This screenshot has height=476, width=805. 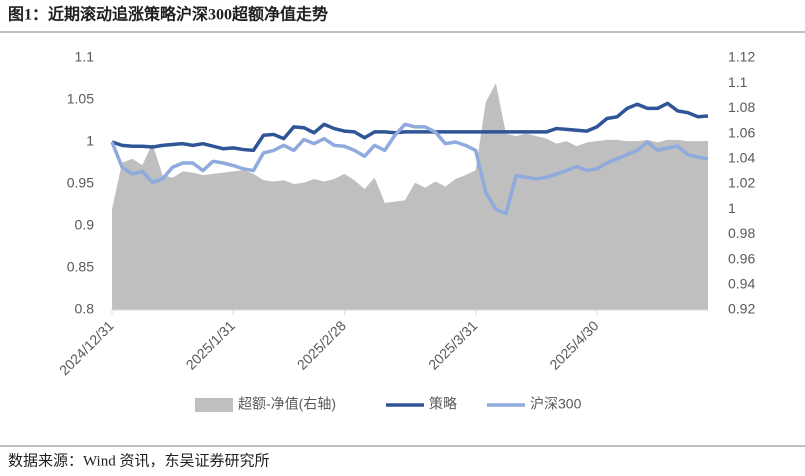 What do you see at coordinates (738, 82) in the screenshot?
I see `y2-tick-label: 1.1` at bounding box center [738, 82].